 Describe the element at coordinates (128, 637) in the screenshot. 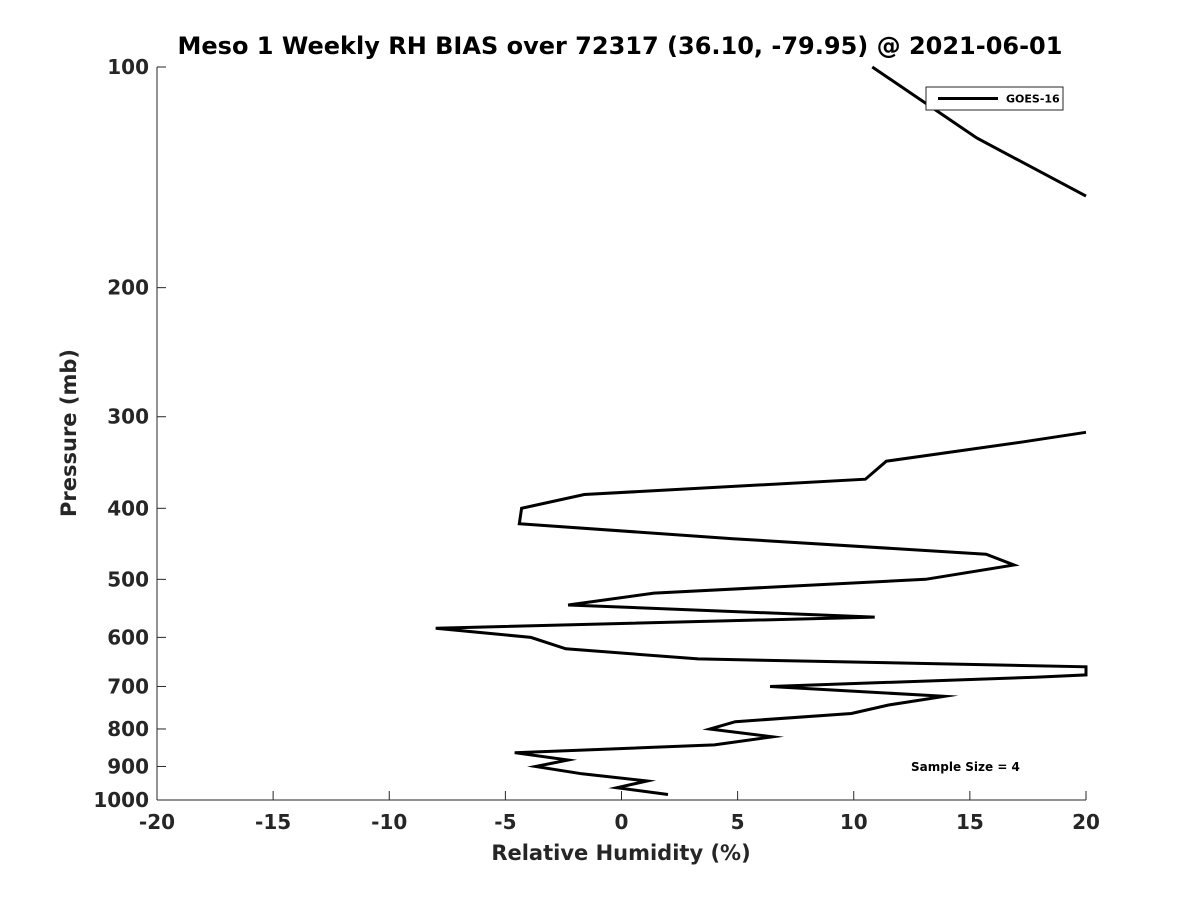

I see `y-tick-label: 600` at that location.